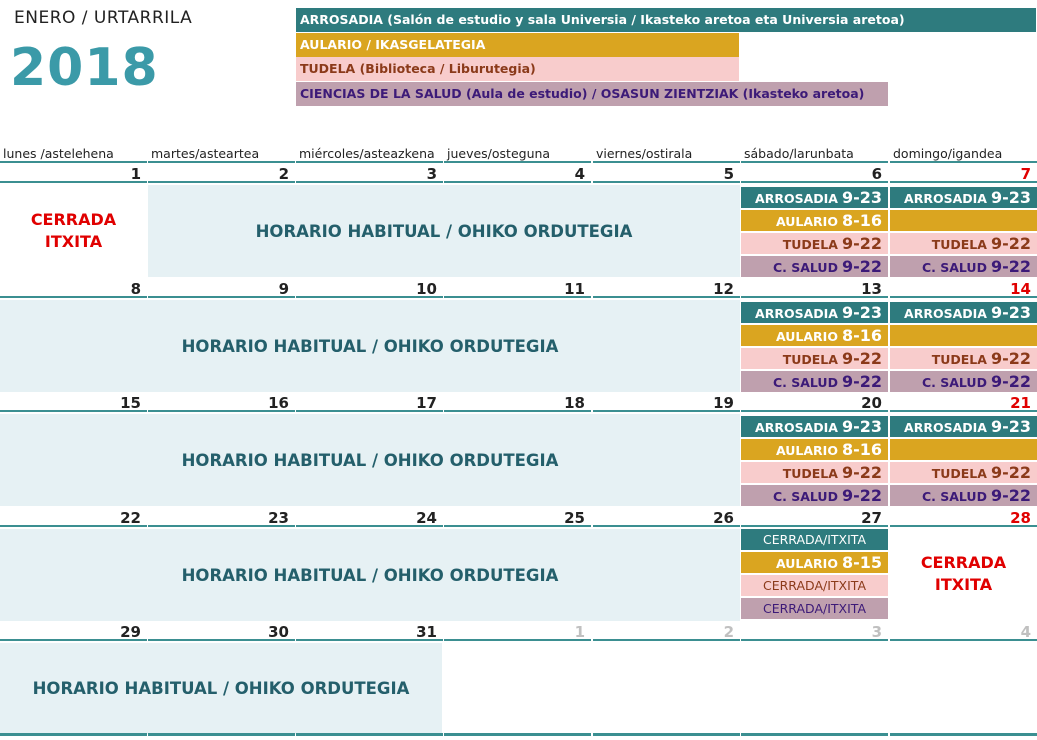  What do you see at coordinates (517, 45) in the screenshot?
I see `legend-item: AULARIO / IKASGELATEGIA` at bounding box center [517, 45].